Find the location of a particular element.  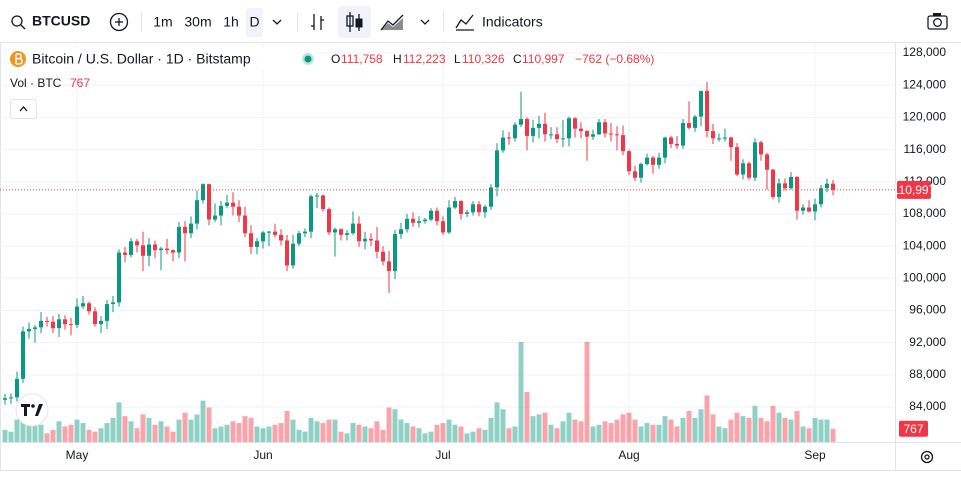

interval-selected-bg is located at coordinates (254, 22).